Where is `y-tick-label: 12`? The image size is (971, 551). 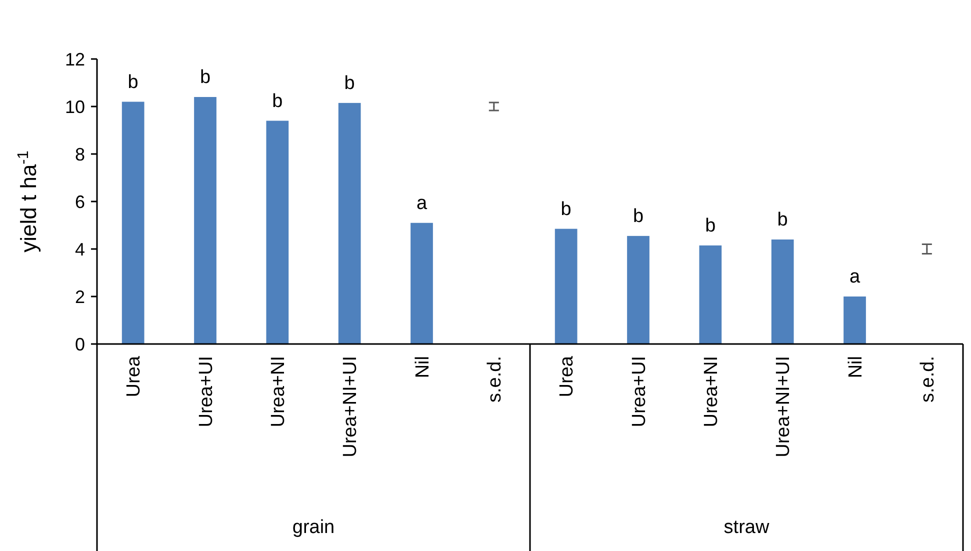
y-tick-label: 12 is located at coordinates (74, 59).